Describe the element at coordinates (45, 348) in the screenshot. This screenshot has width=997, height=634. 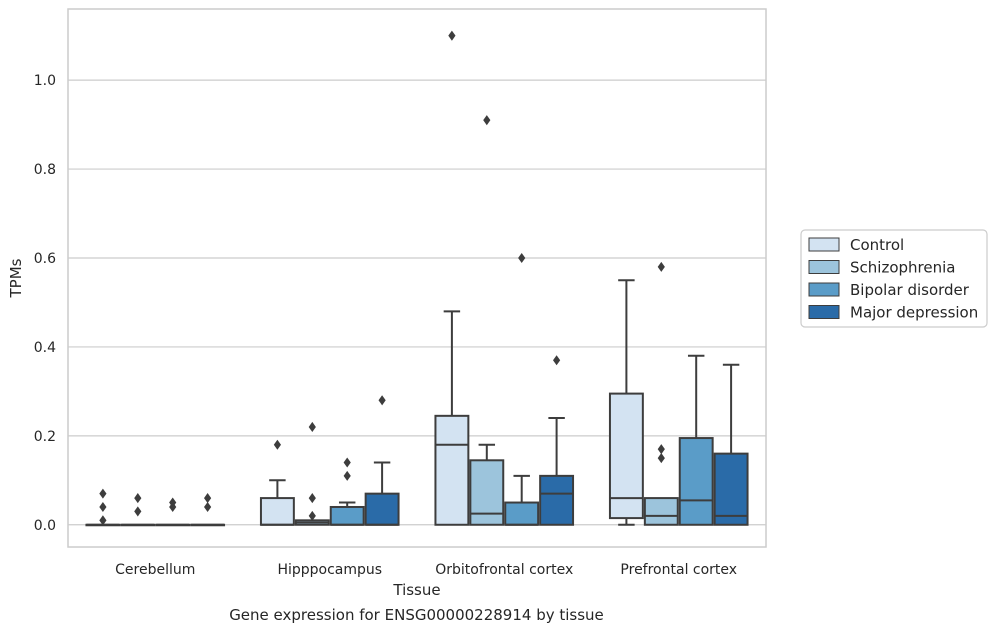
I see `y-tick-label: 0.4` at that location.